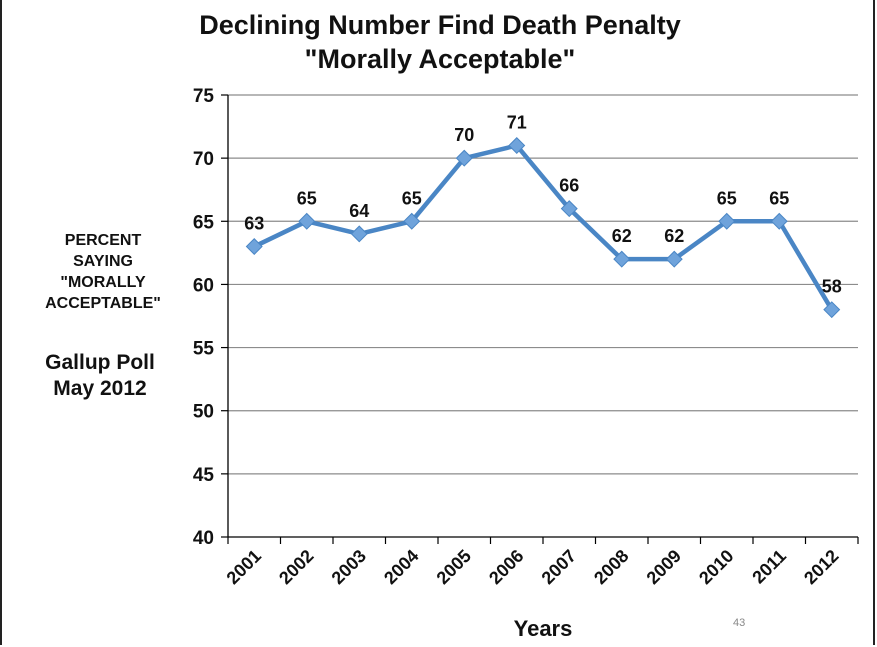 The height and width of the screenshot is (647, 877). Describe the element at coordinates (204, 222) in the screenshot. I see `y-tick-label: 65` at that location.